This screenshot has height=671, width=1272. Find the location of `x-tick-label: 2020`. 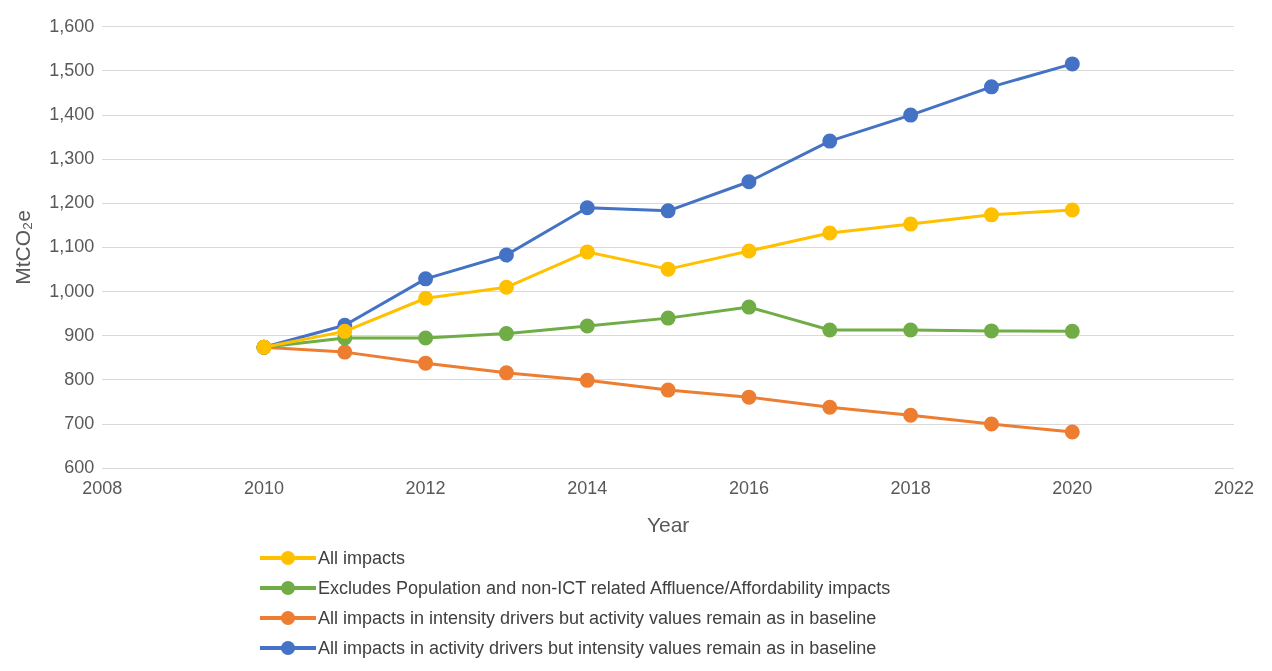

x-tick-label: 2020 is located at coordinates (1072, 487).